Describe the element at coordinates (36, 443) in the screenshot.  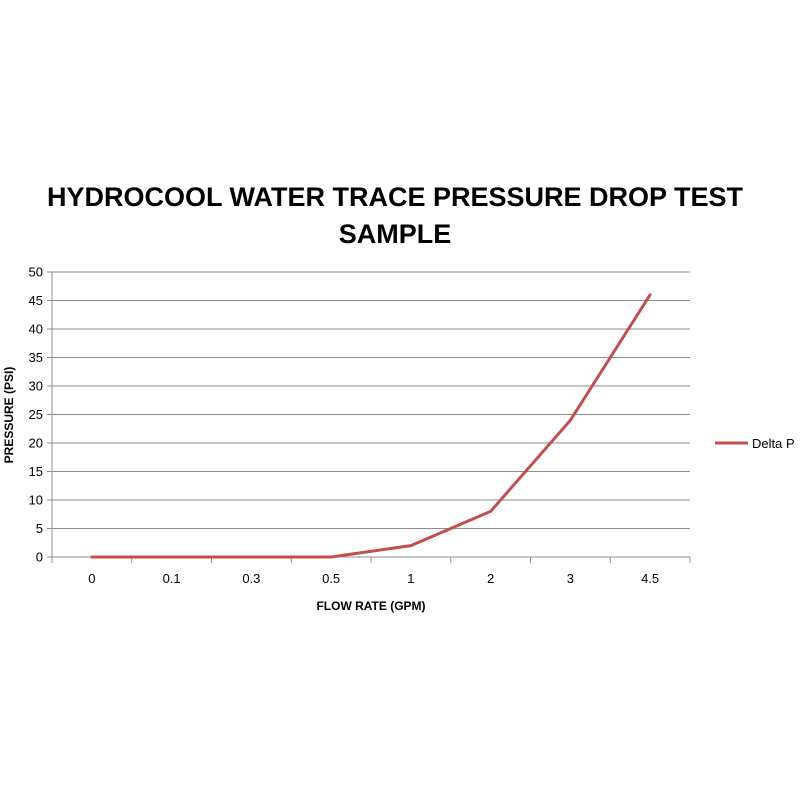
I see `y-tick-label: 20` at that location.